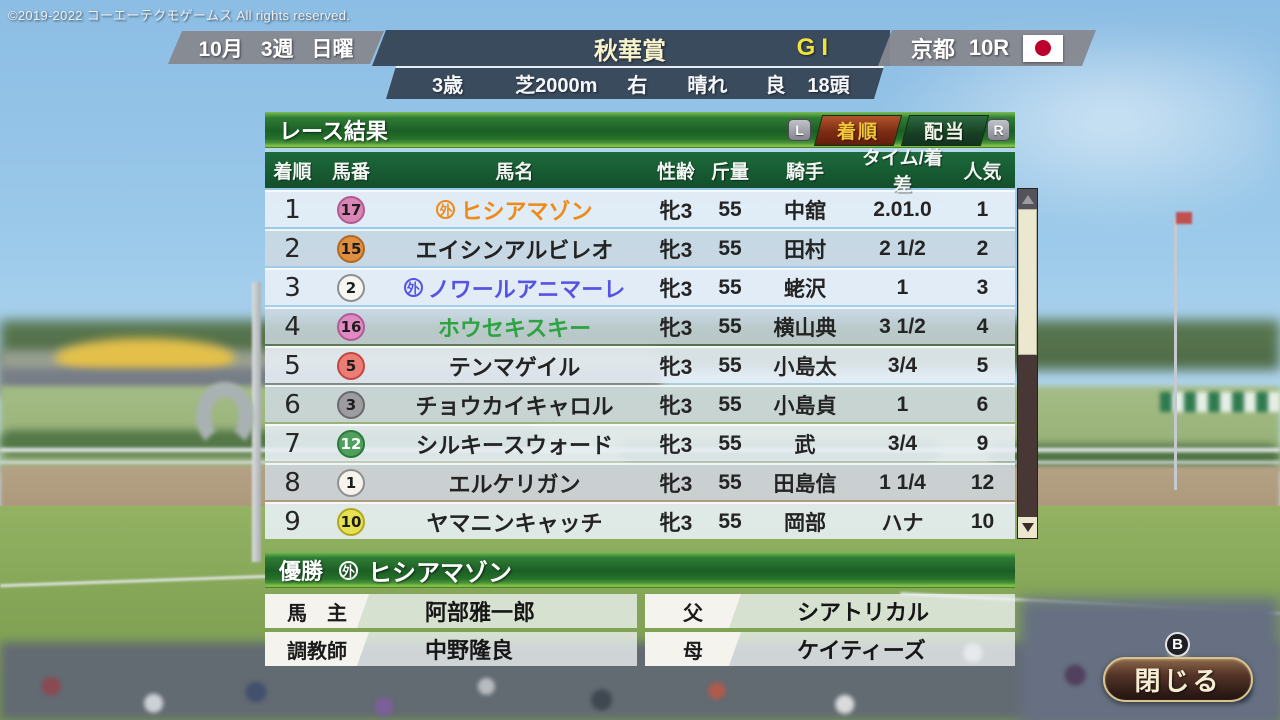  Describe the element at coordinates (640, 286) in the screenshot. I see `table-row: 3 2 外ノワールアニマーレ 牝3 55 蛯沢 1 3` at that location.